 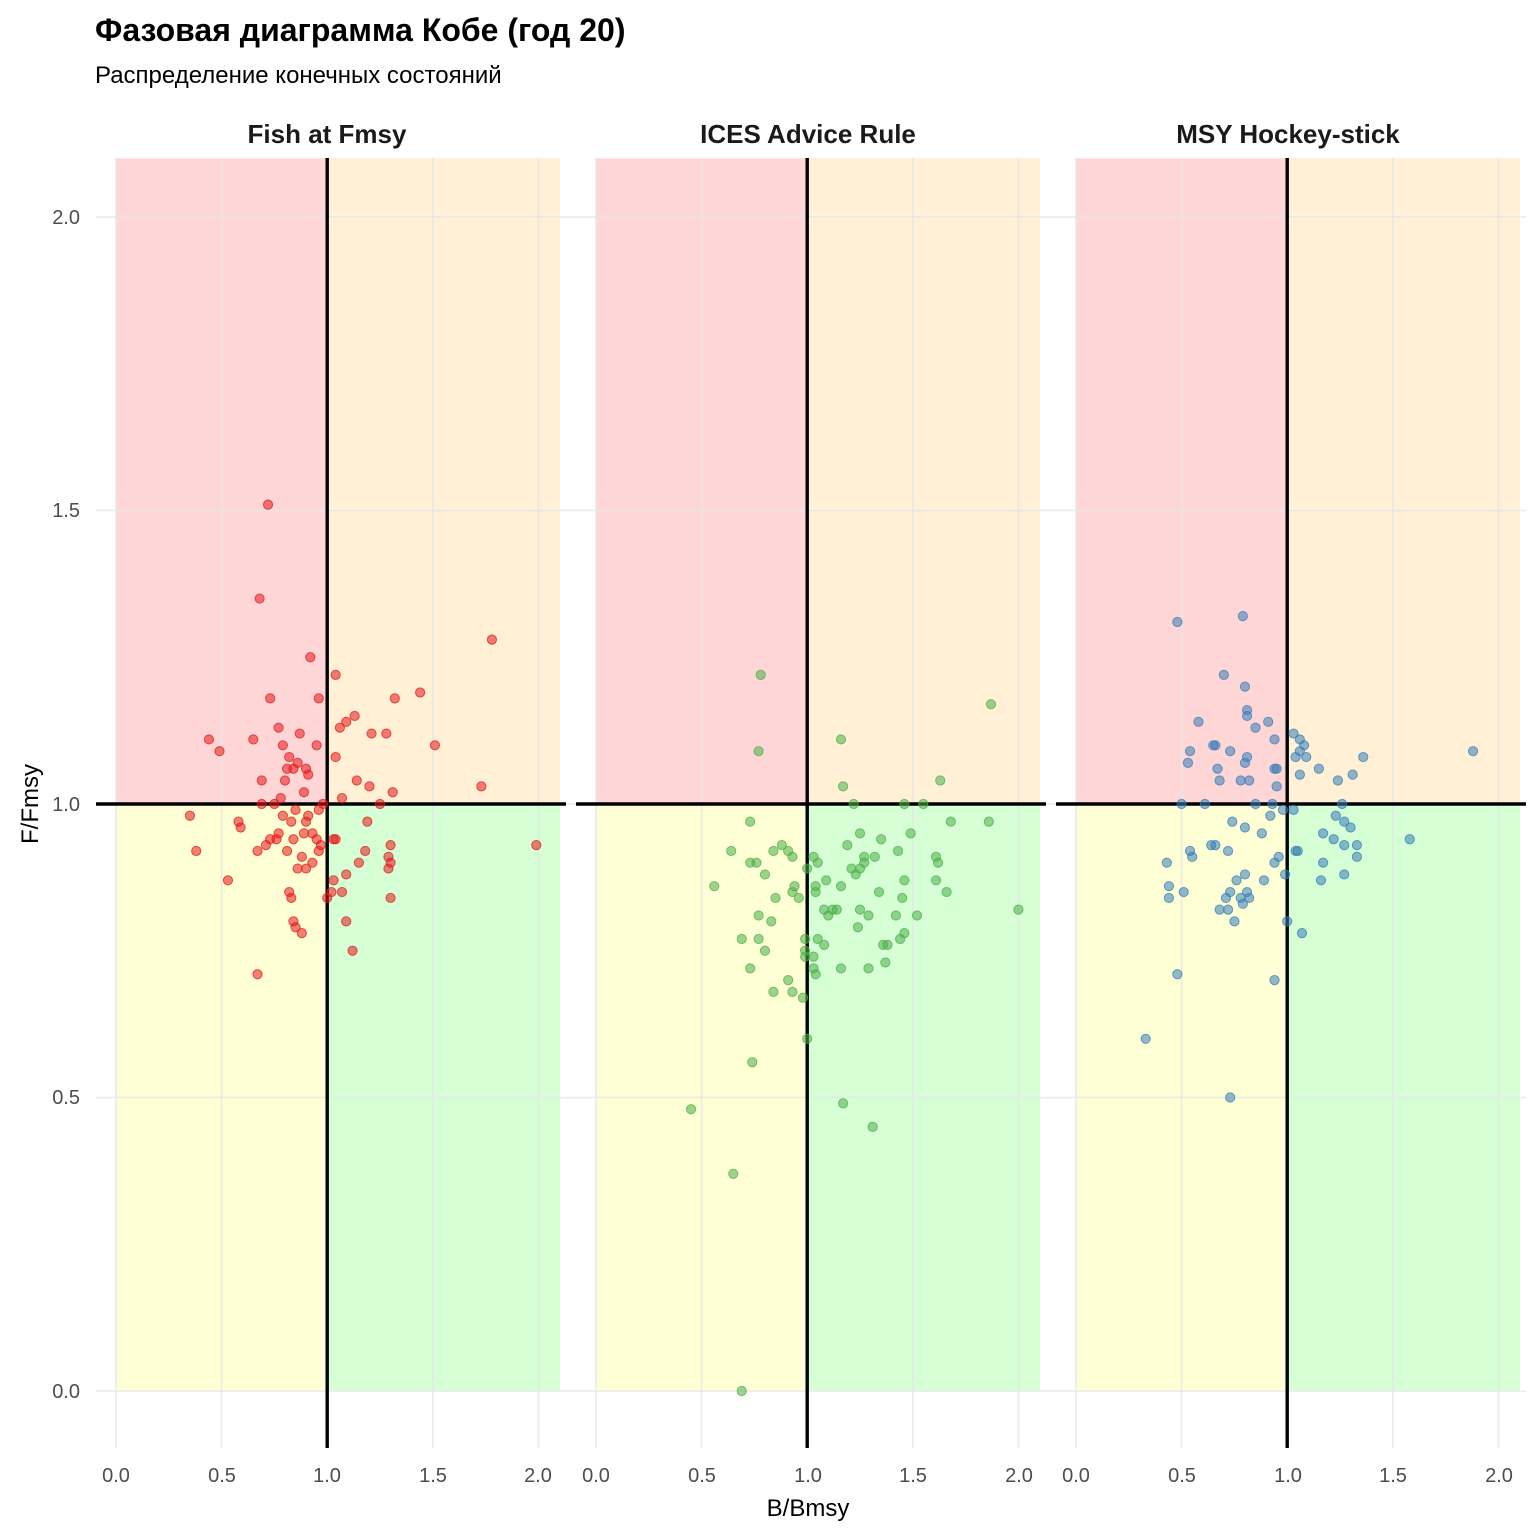 I want to click on x-tick-label: 1.5, so click(x=1393, y=1476).